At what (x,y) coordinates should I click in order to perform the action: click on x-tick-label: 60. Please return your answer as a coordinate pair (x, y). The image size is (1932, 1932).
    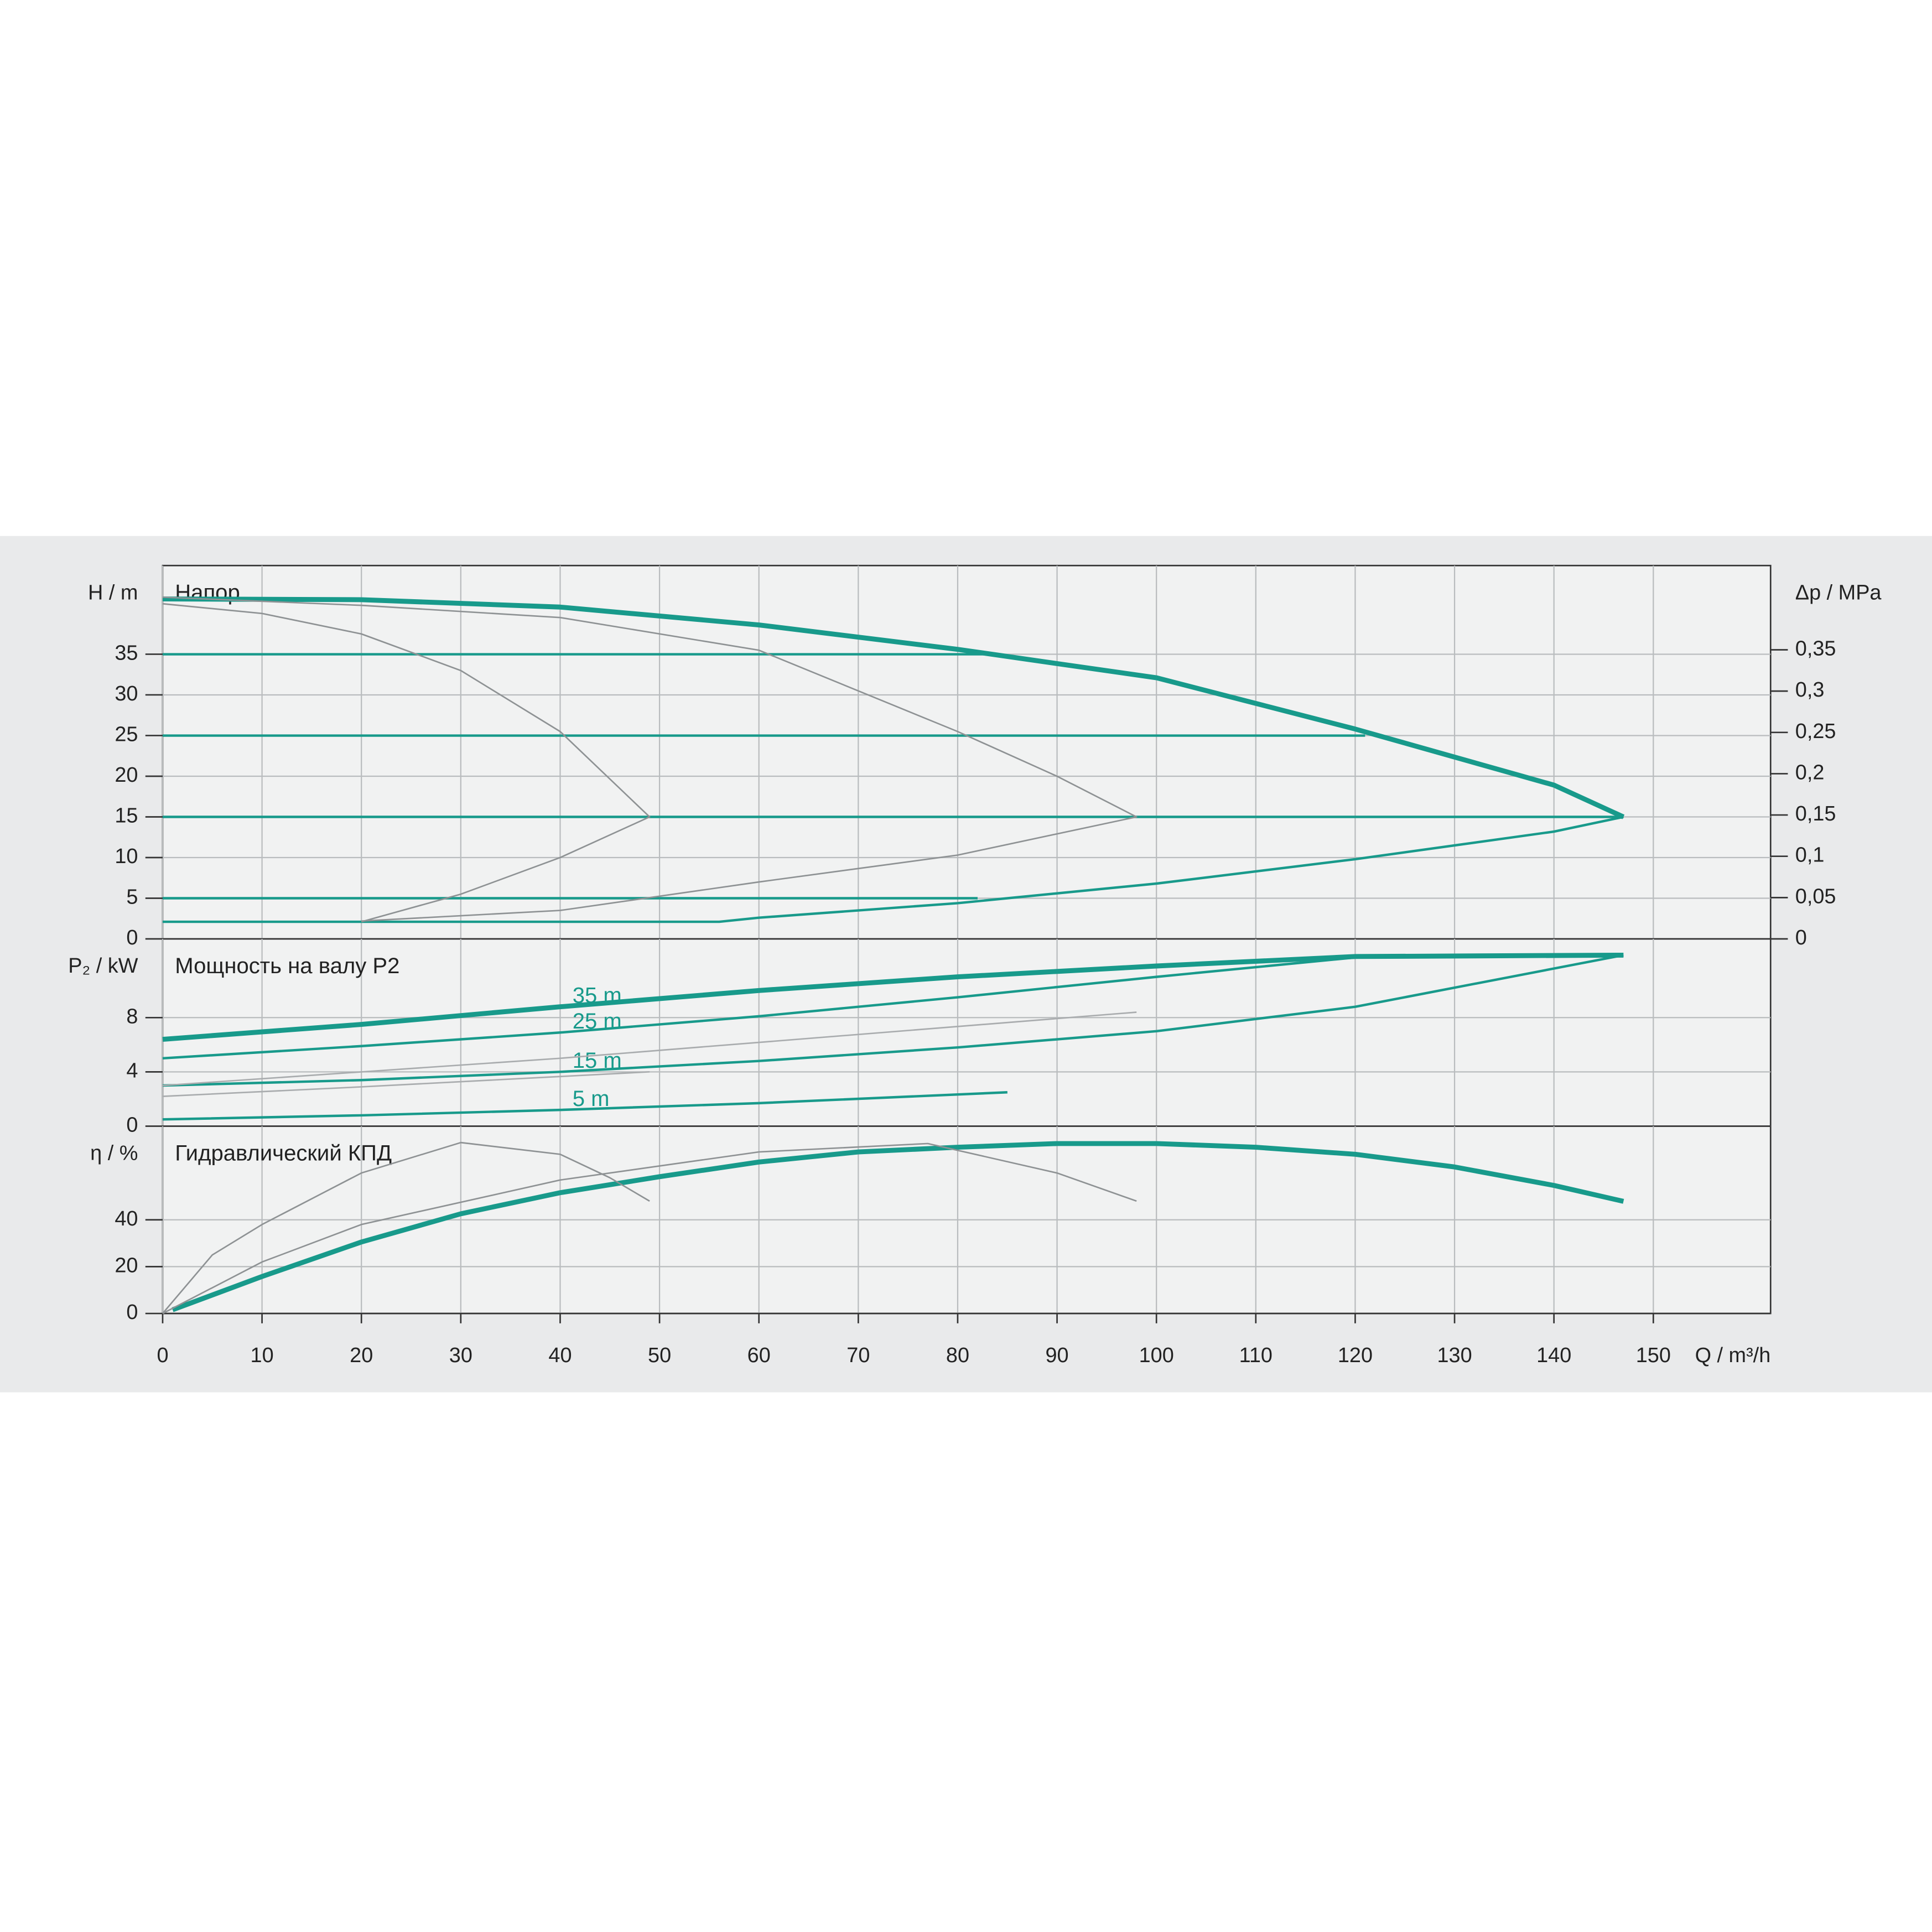
    Looking at the image, I should click on (759, 1356).